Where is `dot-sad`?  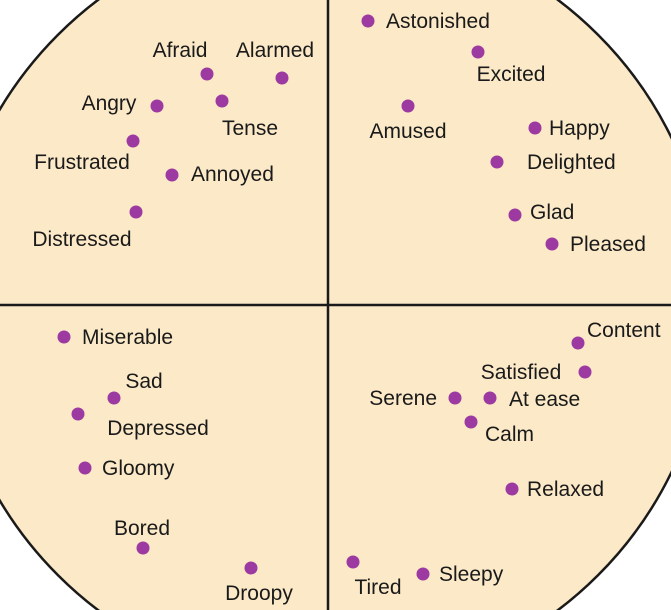 dot-sad is located at coordinates (114, 398).